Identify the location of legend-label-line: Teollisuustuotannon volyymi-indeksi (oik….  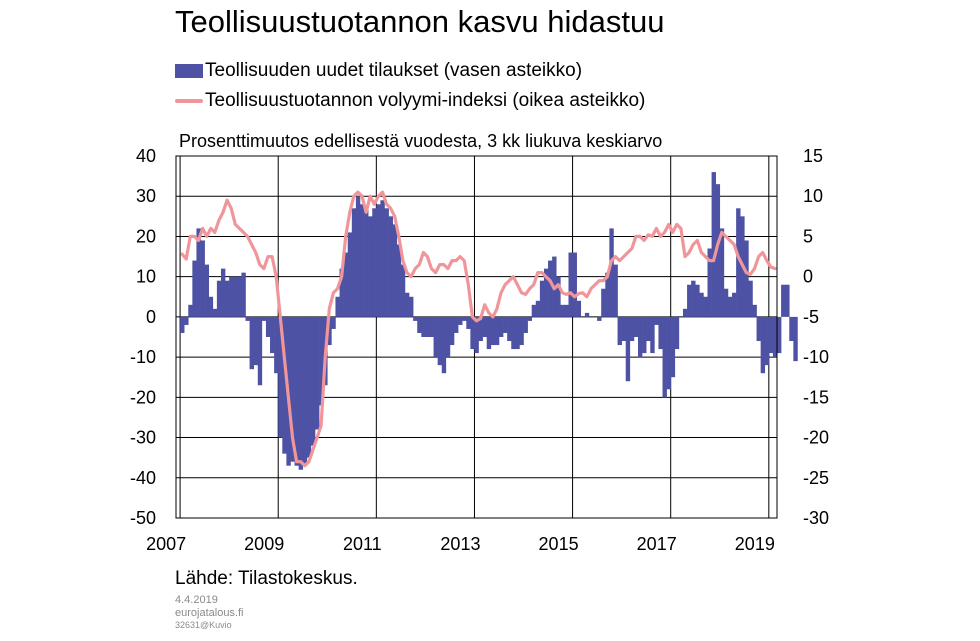
(425, 100).